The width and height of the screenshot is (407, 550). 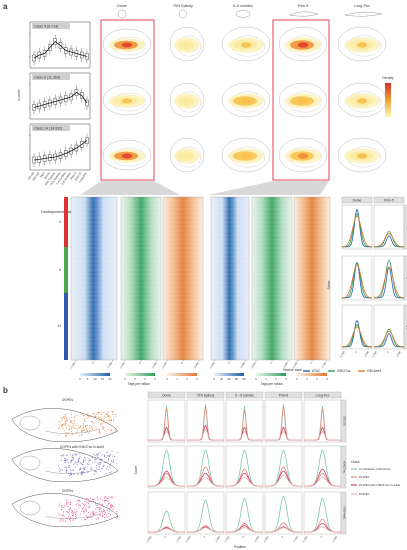 What do you see at coordinates (357, 278) in the screenshot?
I see `profile-cell` at bounding box center [357, 278].